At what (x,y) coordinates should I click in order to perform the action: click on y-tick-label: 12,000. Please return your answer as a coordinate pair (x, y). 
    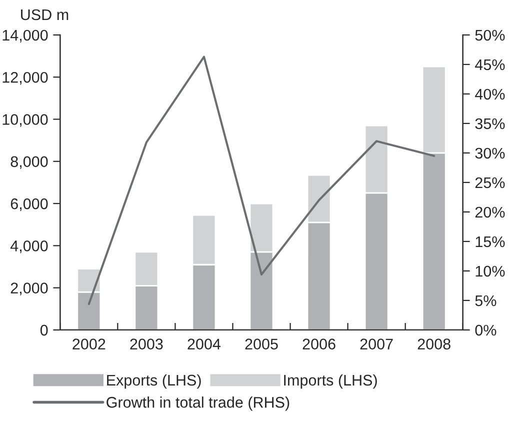
    Looking at the image, I should click on (25, 78).